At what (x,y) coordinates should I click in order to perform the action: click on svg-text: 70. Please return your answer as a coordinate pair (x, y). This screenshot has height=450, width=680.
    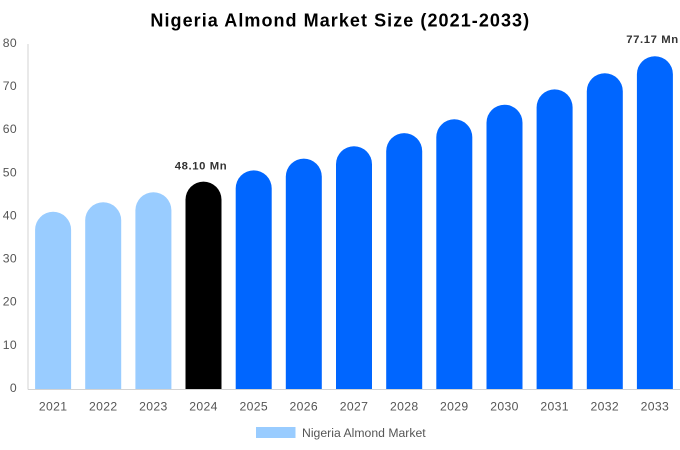
    Looking at the image, I should click on (10, 86).